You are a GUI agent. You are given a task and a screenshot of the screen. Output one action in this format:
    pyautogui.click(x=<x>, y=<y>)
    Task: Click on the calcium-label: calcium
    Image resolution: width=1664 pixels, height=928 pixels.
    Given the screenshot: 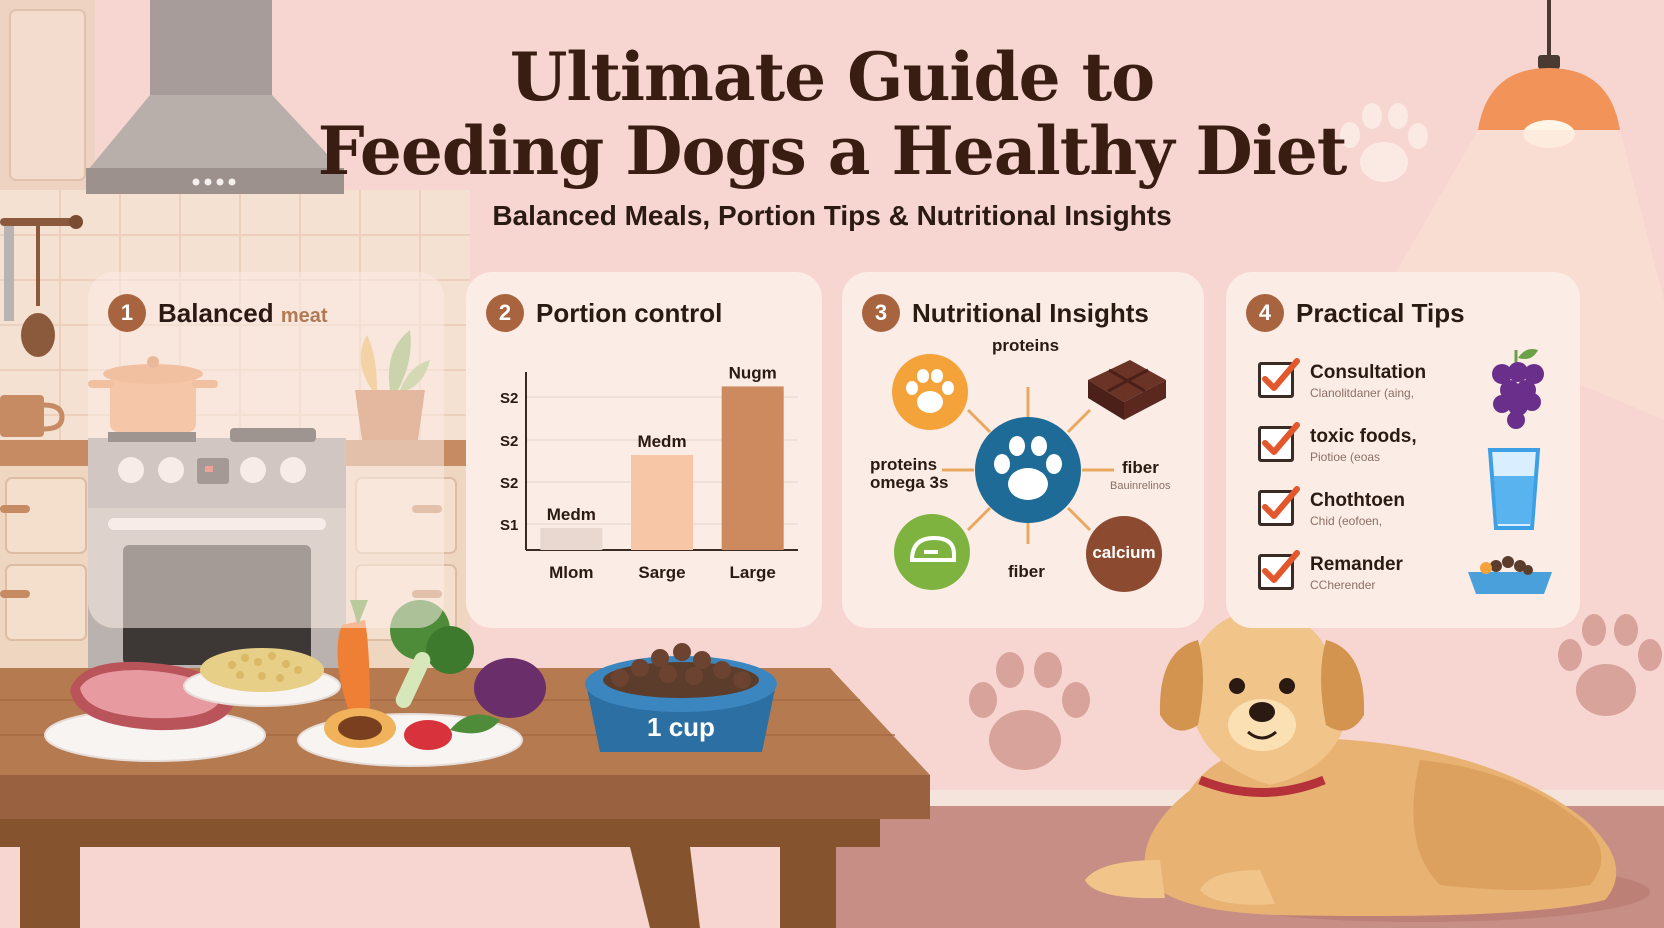 What is the action you would take?
    pyautogui.click(x=1124, y=552)
    